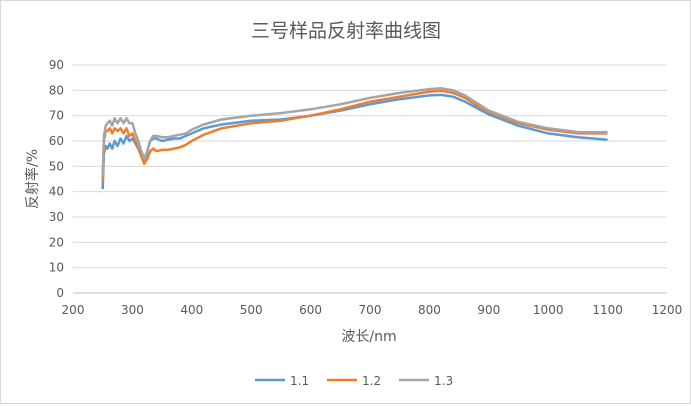 This screenshot has width=691, height=407. What do you see at coordinates (56, 90) in the screenshot?
I see `y-tick-label: 80` at bounding box center [56, 90].